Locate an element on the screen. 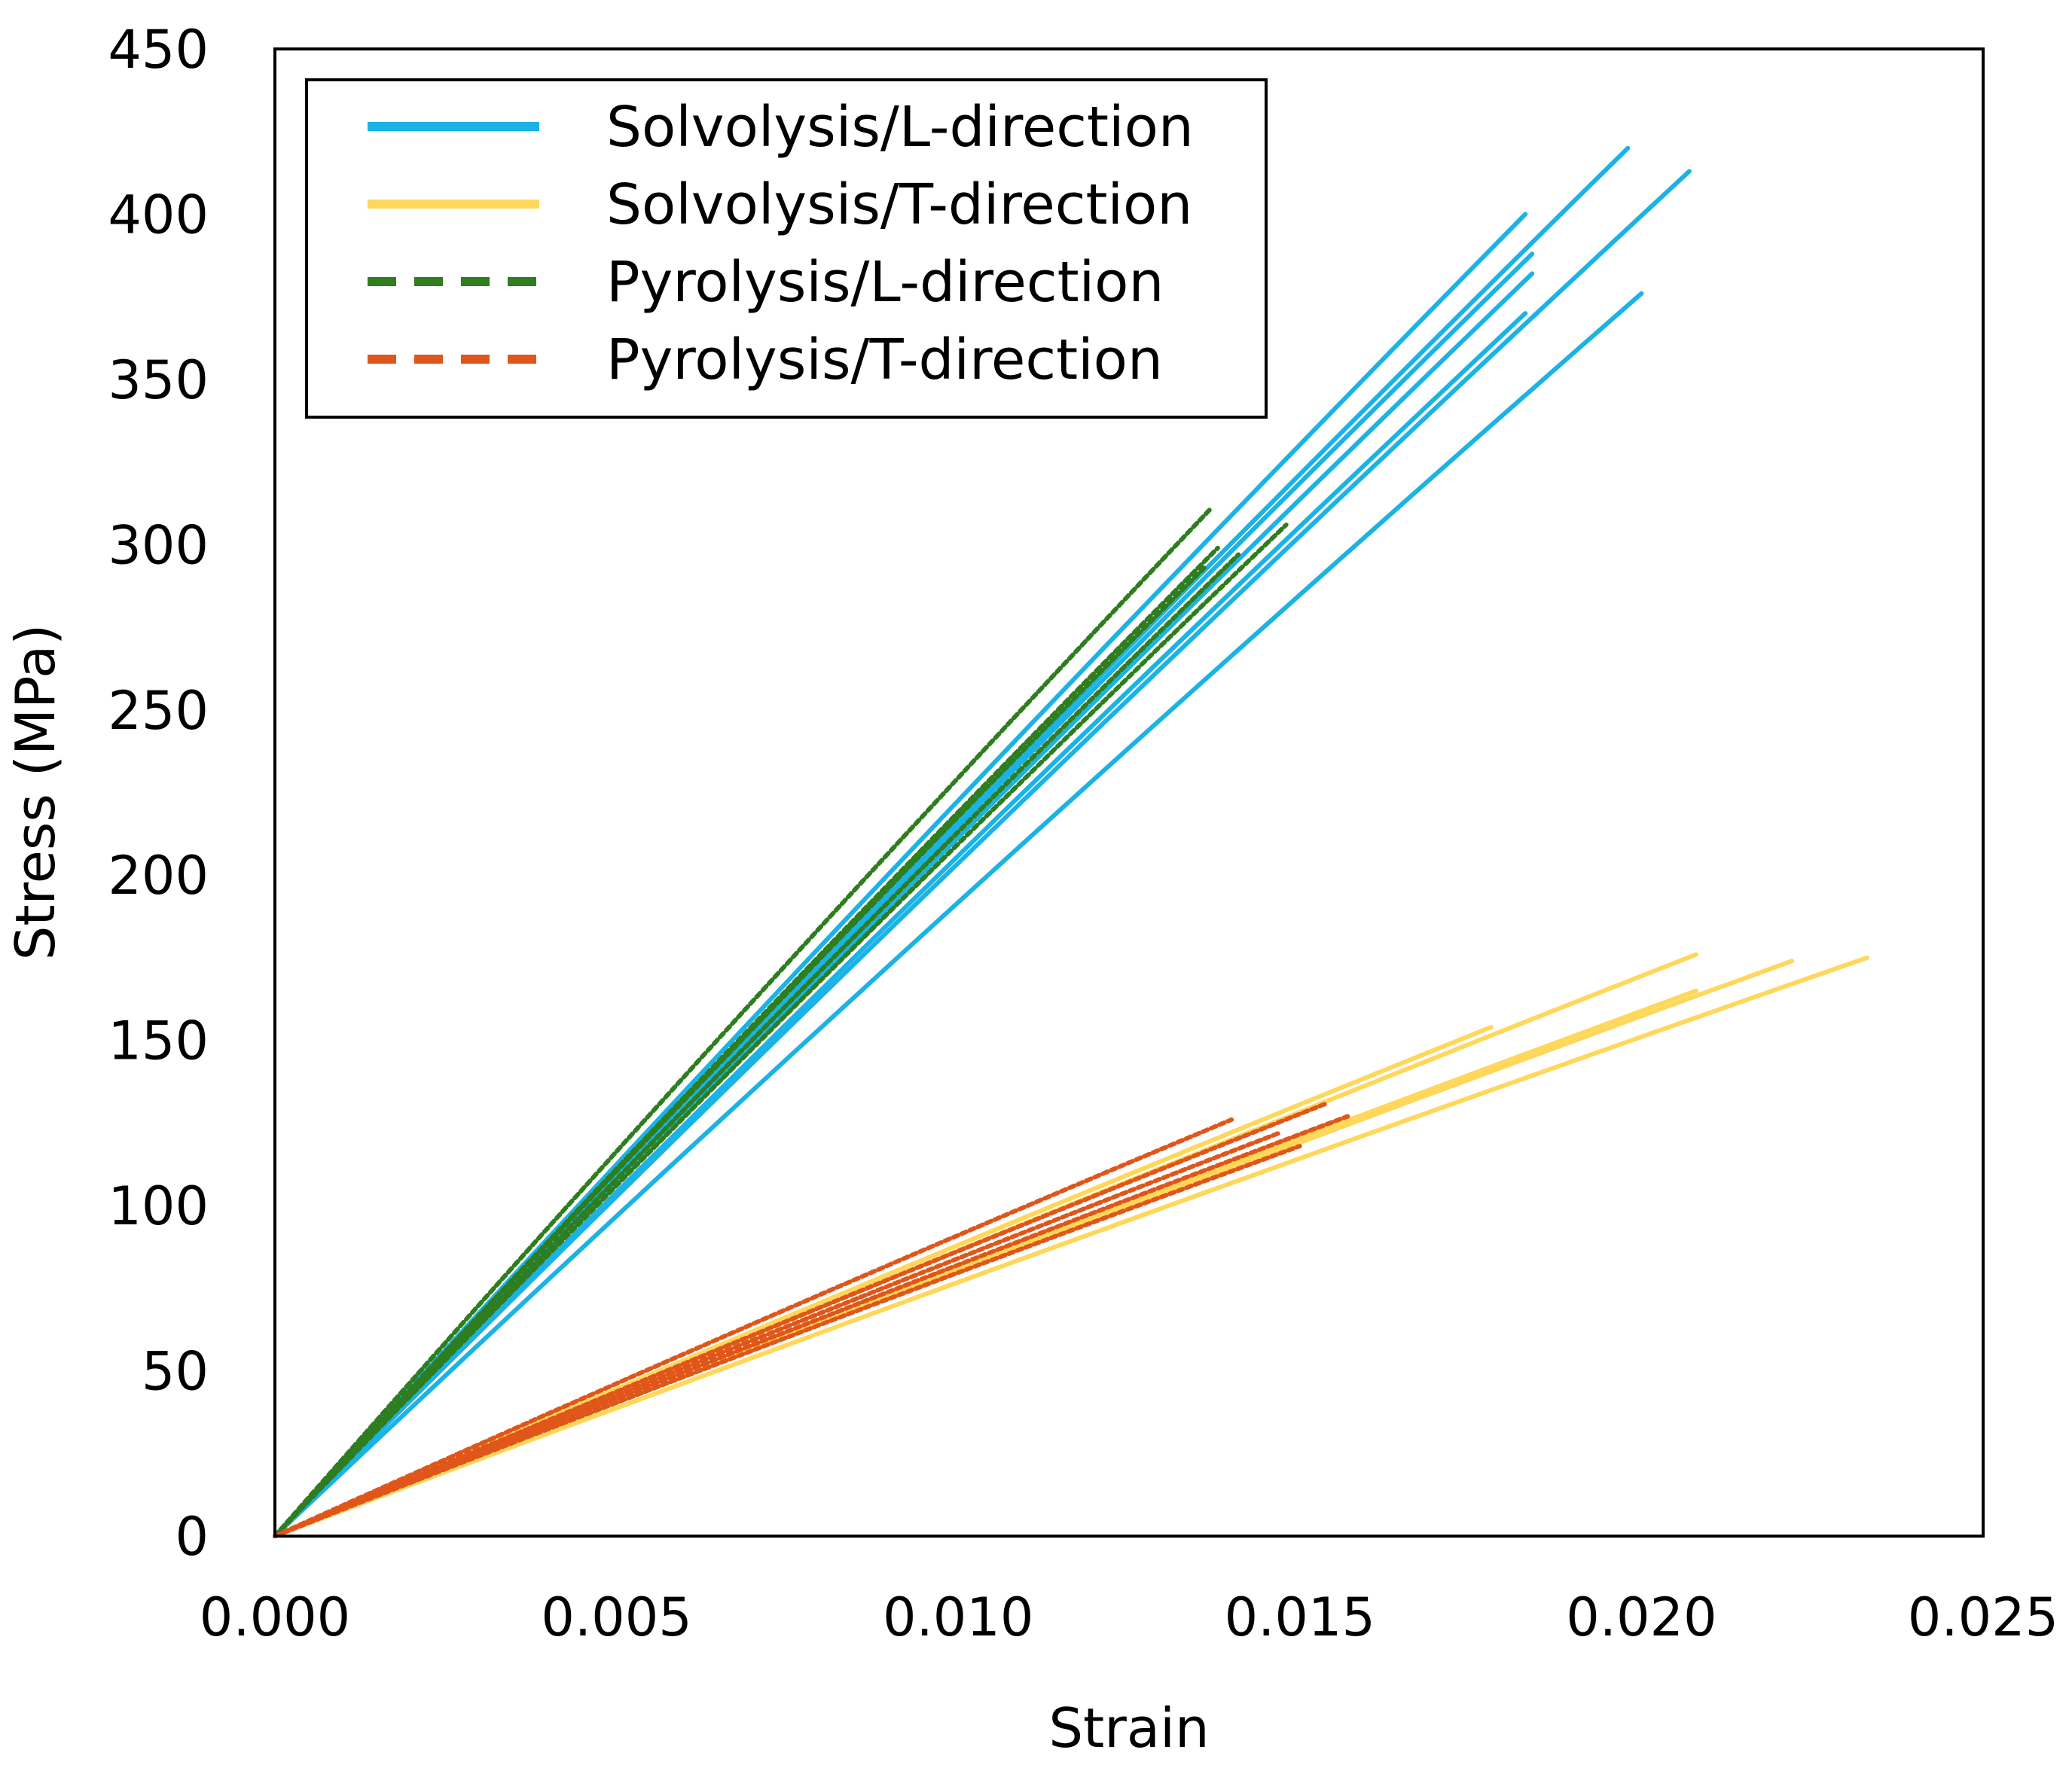 Image resolution: width=2072 pixels, height=1771 pixels. y-tick-label: 350 is located at coordinates (158, 380).